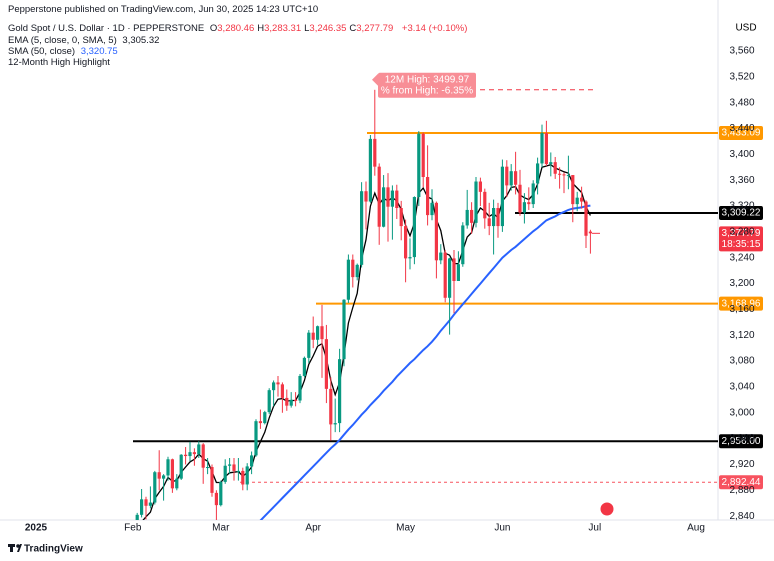  What do you see at coordinates (375, 28) in the screenshot?
I see `ohlc-value: 3,277.79` at bounding box center [375, 28].